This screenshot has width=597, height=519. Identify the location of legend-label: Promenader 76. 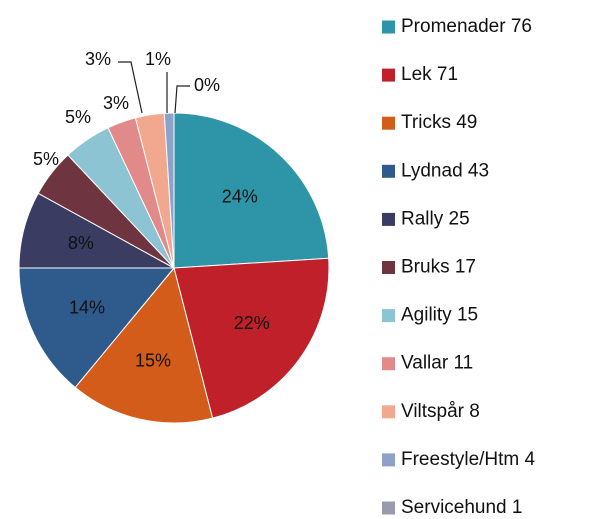
(466, 26).